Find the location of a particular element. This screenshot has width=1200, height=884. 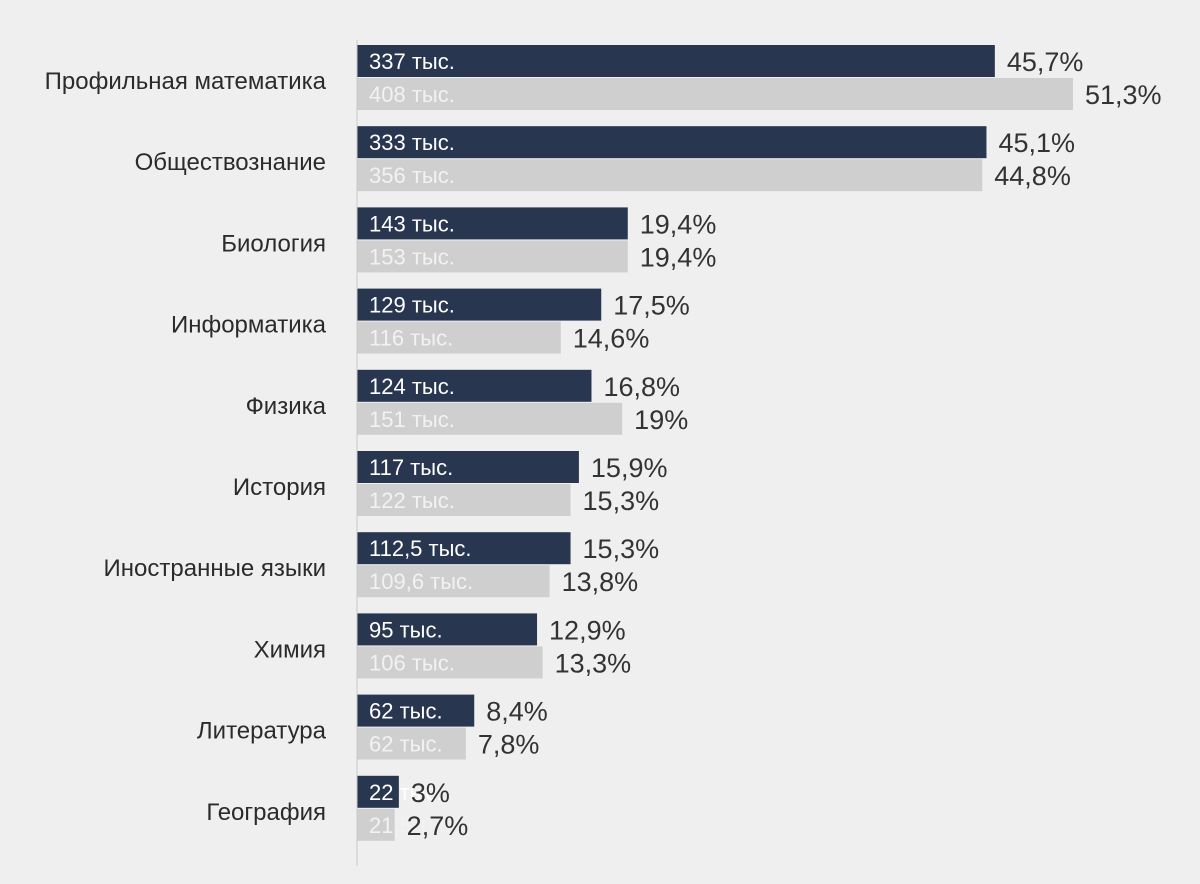

bar-value-label: 8,4% is located at coordinates (517, 712).